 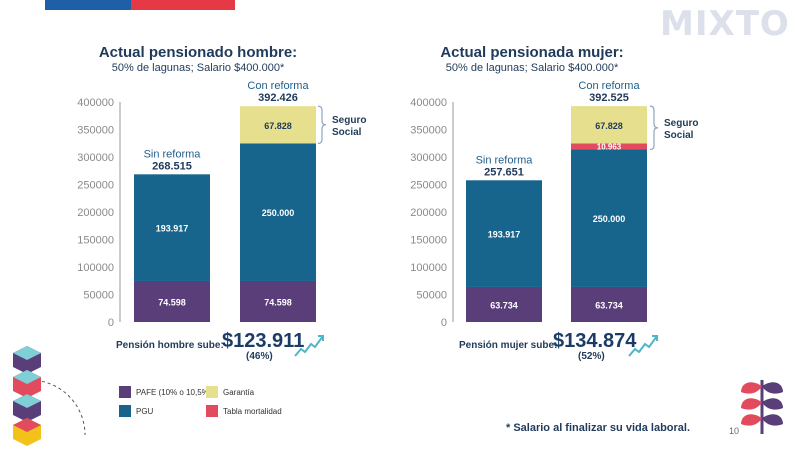 I want to click on top-accent-bar-red, so click(x=183, y=5).